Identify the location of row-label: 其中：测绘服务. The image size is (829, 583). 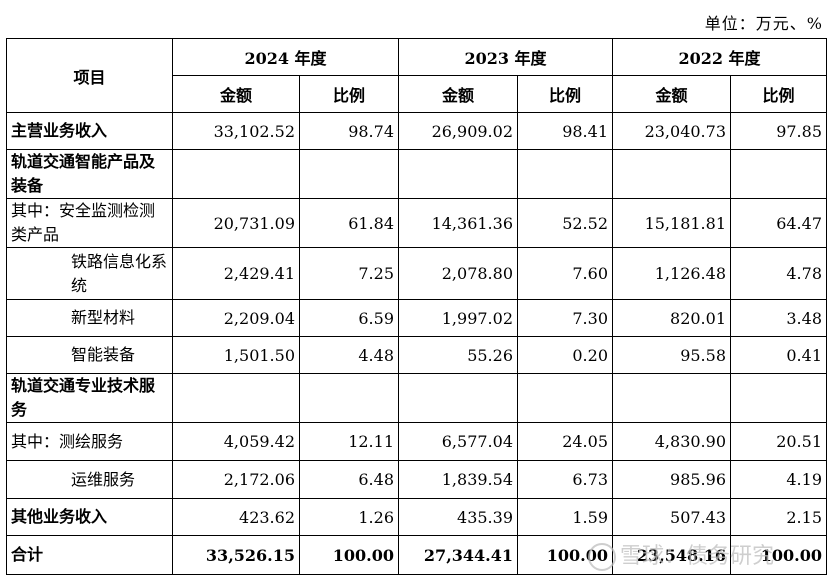
(89, 441).